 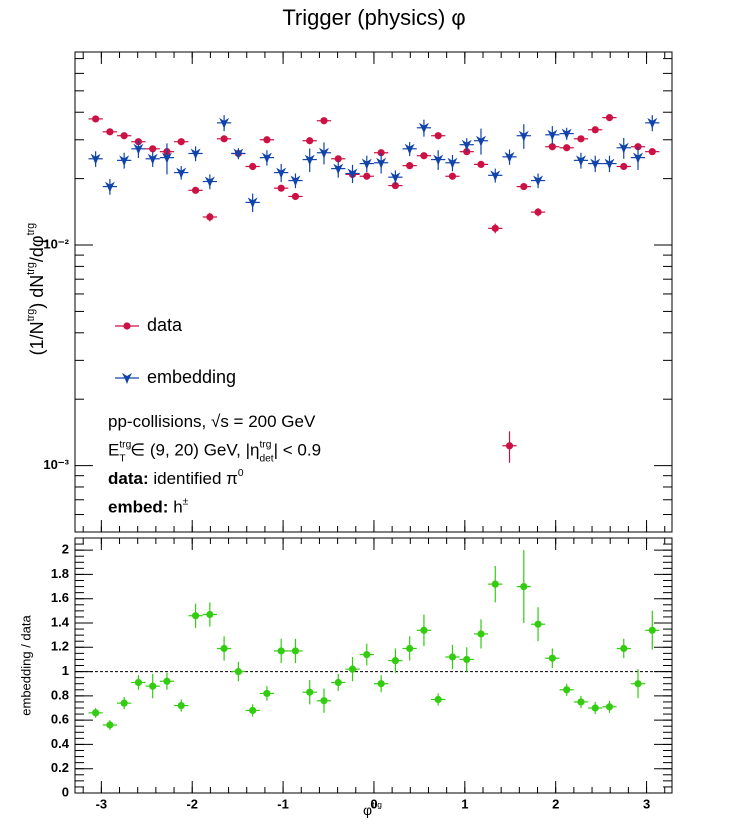 I want to click on y-tick-label: 10⁻², so click(x=56, y=243).